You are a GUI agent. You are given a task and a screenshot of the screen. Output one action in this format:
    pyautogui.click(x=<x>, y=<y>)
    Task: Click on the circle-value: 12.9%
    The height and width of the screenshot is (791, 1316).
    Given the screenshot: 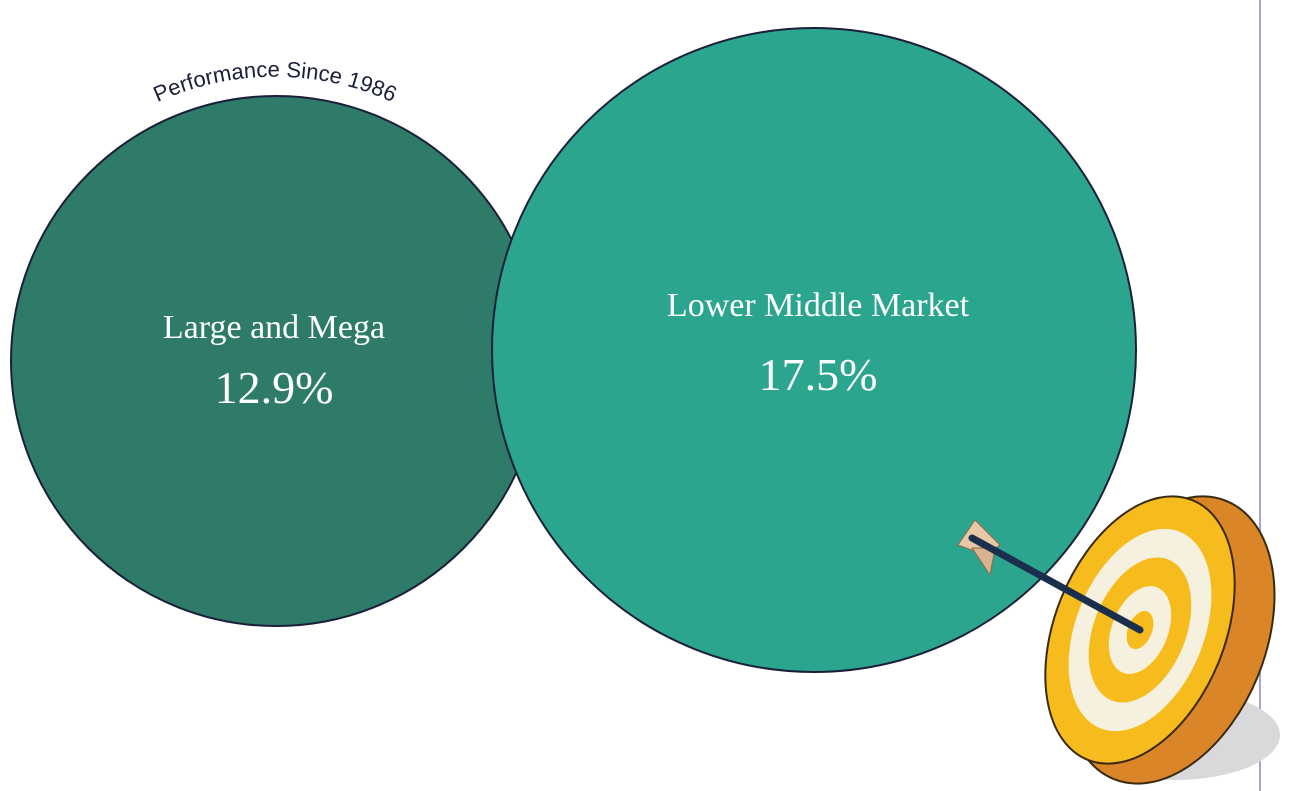 What is the action you would take?
    pyautogui.click(x=274, y=387)
    